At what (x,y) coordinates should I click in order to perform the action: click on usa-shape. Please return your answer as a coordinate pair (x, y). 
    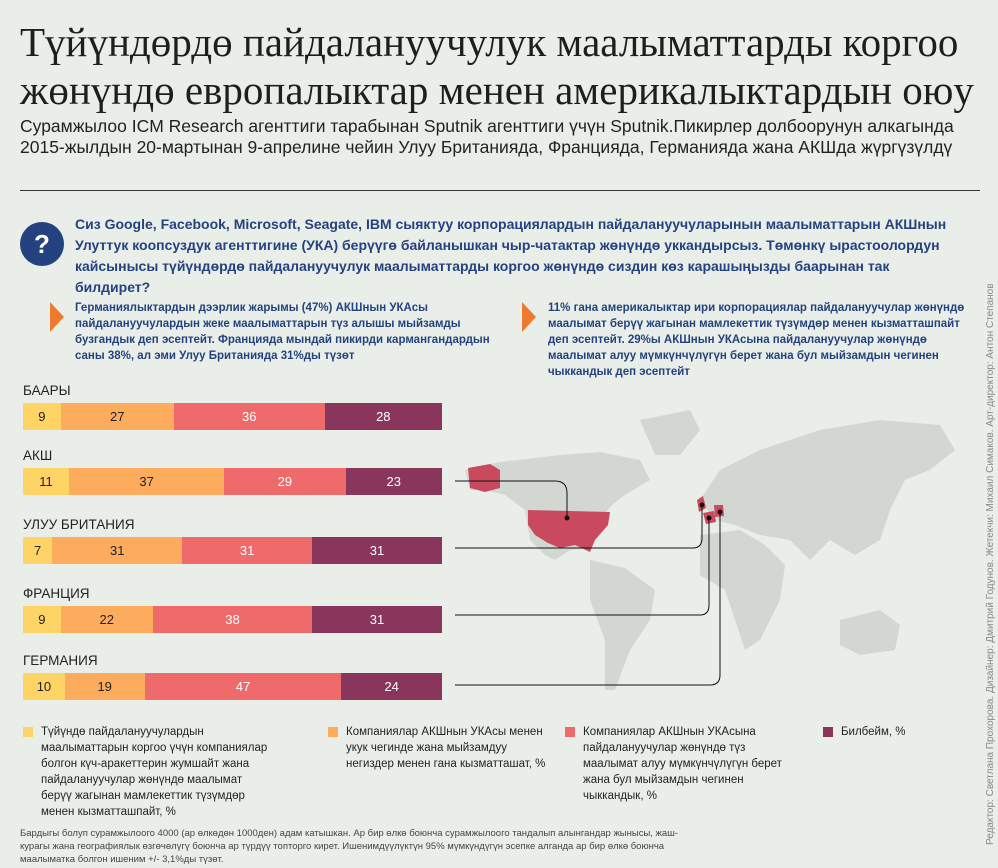
    Looking at the image, I should click on (569, 531).